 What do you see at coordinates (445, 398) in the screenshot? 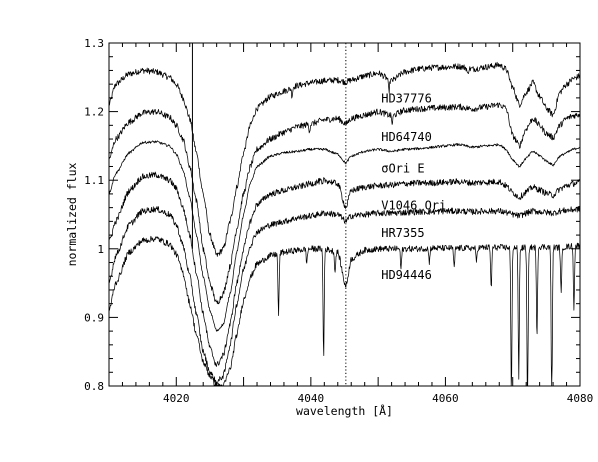
I see `x-tick-label: 4060` at bounding box center [445, 398].